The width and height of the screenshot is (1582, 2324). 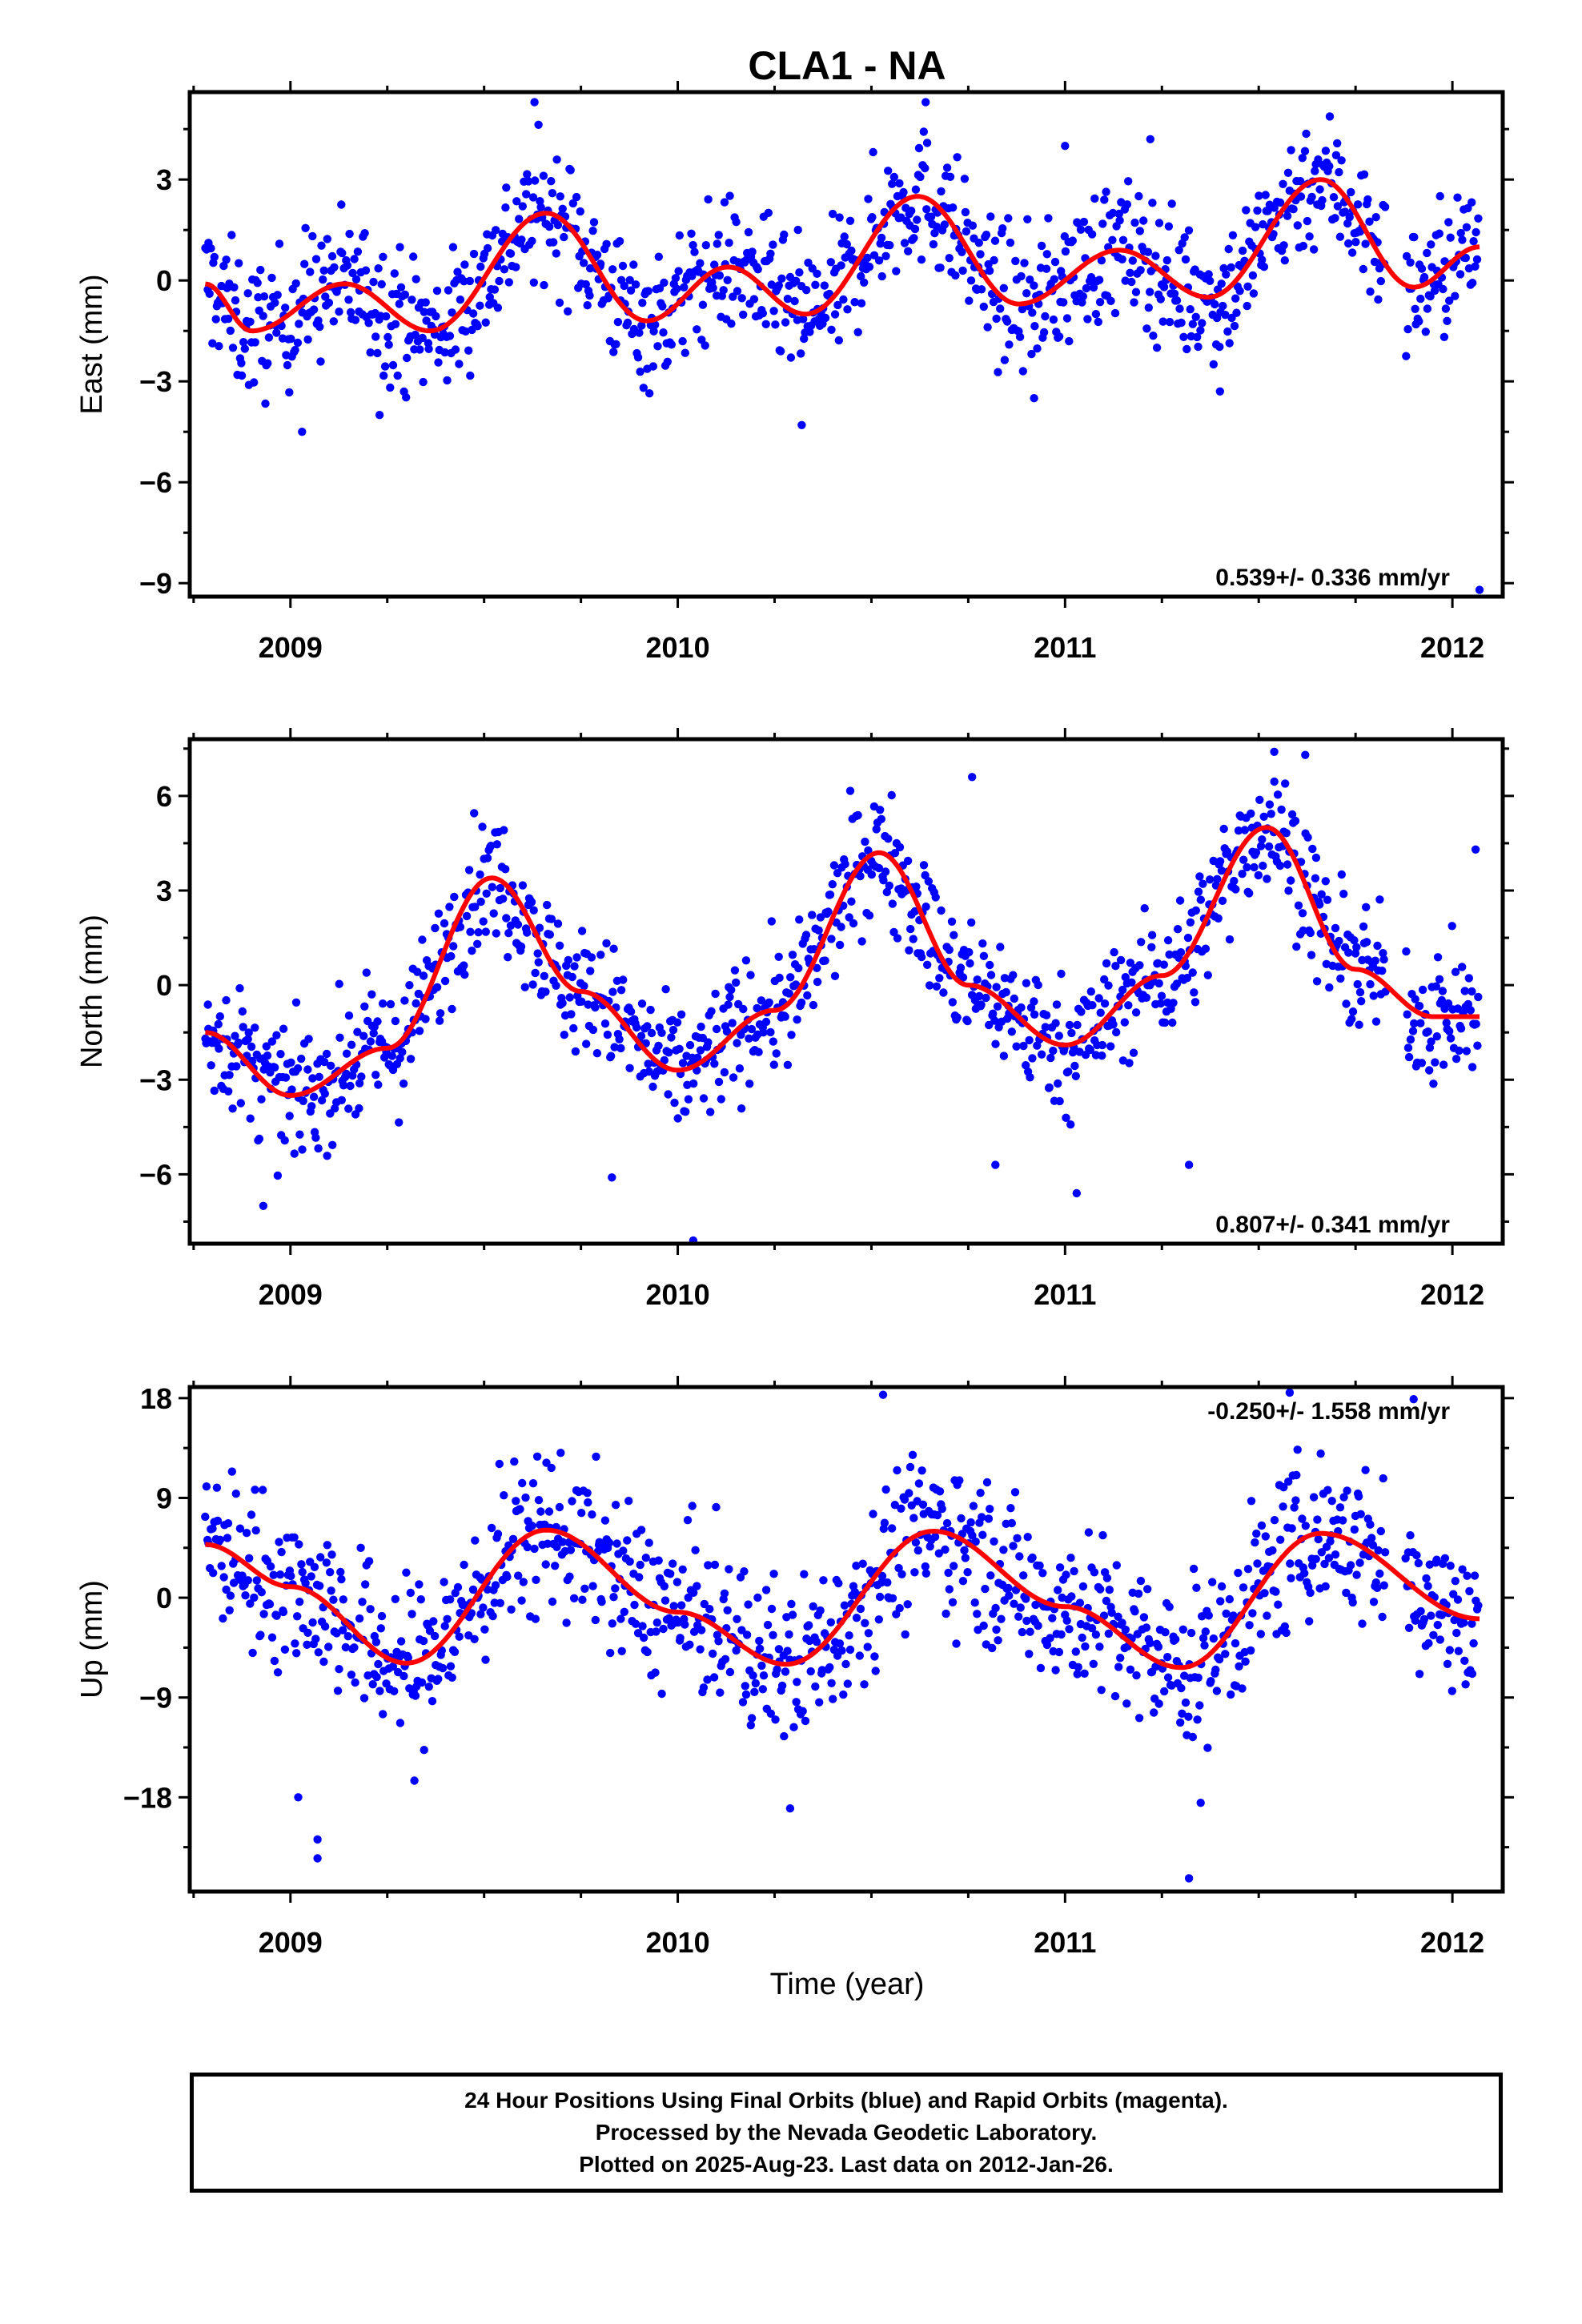 What do you see at coordinates (164, 986) in the screenshot?
I see `north-y-tick-label: 0` at bounding box center [164, 986].